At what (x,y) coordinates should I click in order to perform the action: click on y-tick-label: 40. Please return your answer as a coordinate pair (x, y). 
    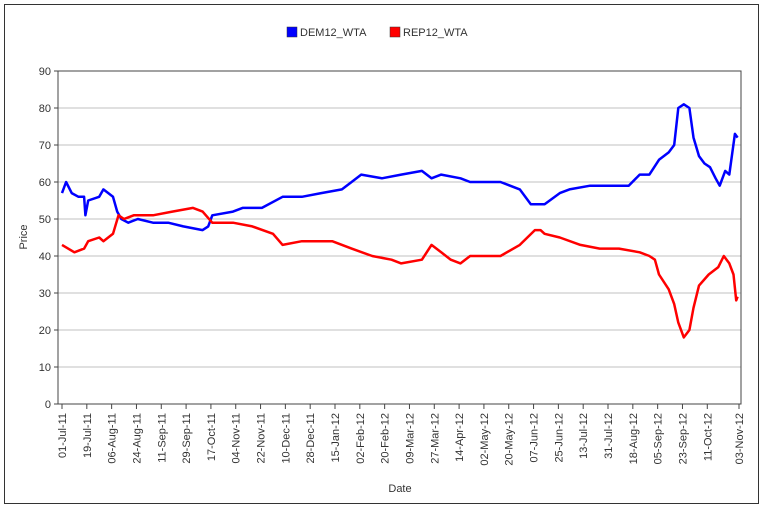
    Looking at the image, I should click on (45, 257).